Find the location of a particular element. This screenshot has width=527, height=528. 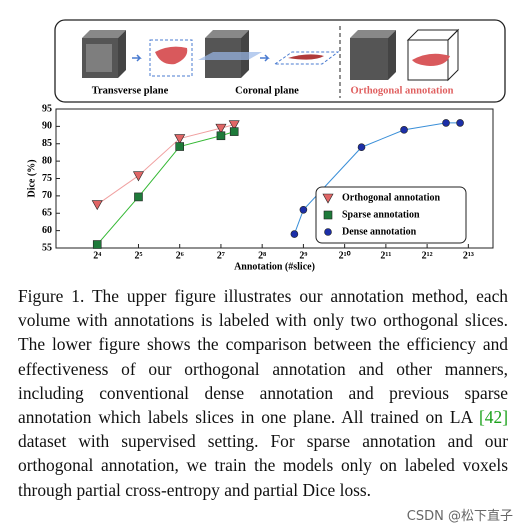

legend-label: Sparse annotation is located at coordinates (381, 214).